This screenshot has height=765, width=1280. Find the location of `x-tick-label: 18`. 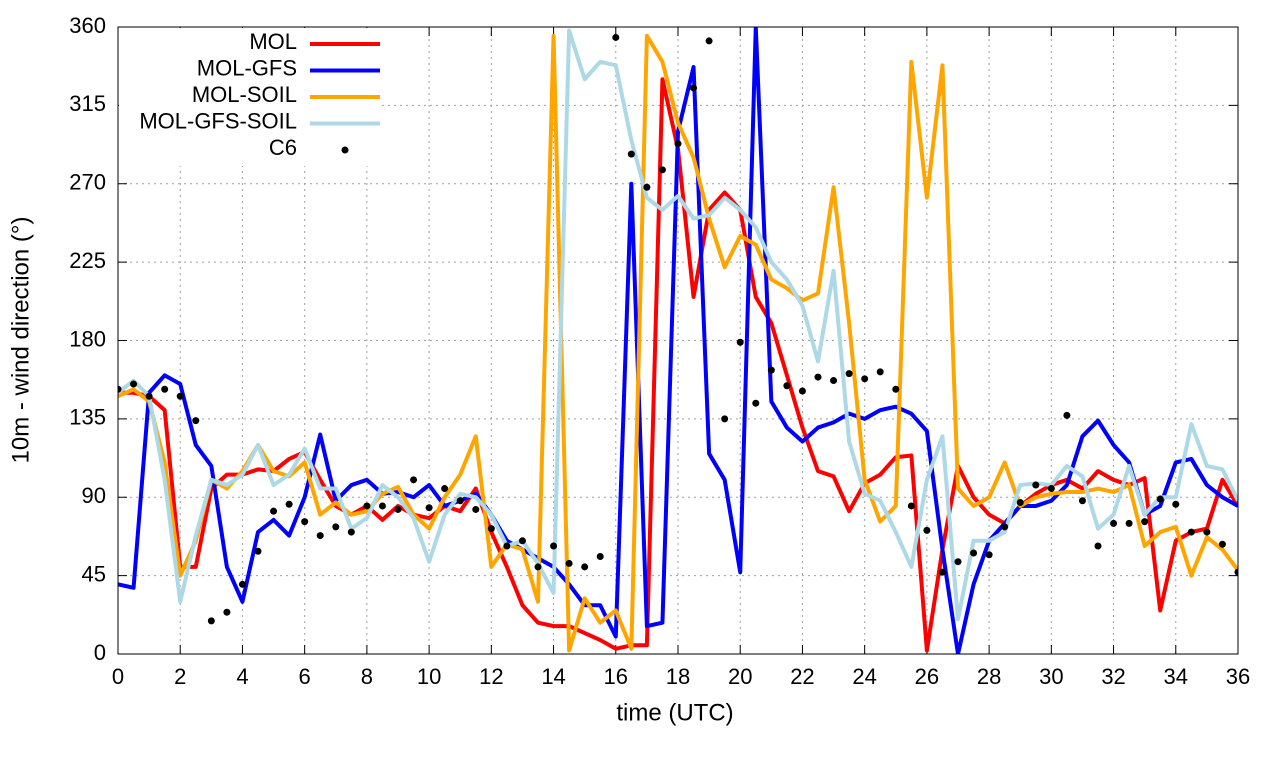

x-tick-label: 18 is located at coordinates (678, 676).